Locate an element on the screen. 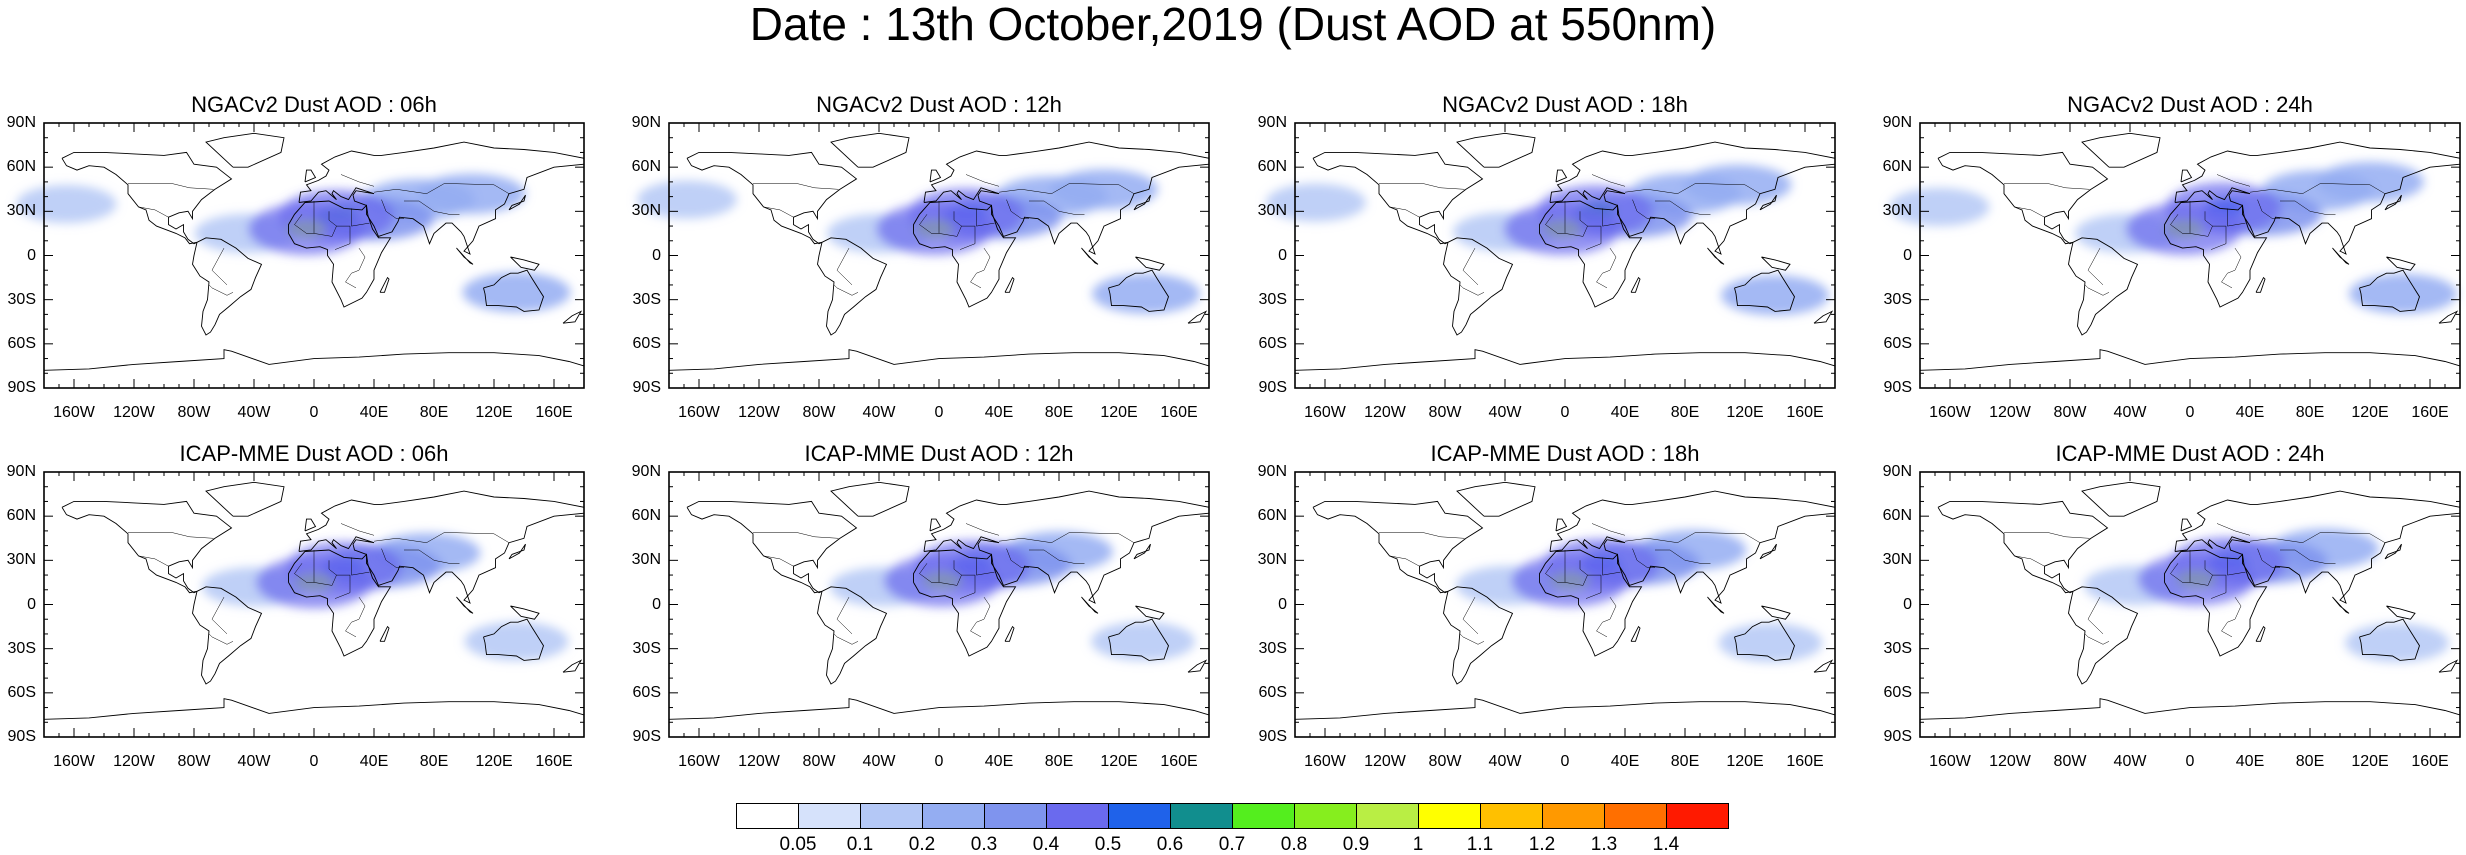 The height and width of the screenshot is (855, 2466). panel-title: ICAP-MME Dust AOD : 24h is located at coordinates (2190, 453).